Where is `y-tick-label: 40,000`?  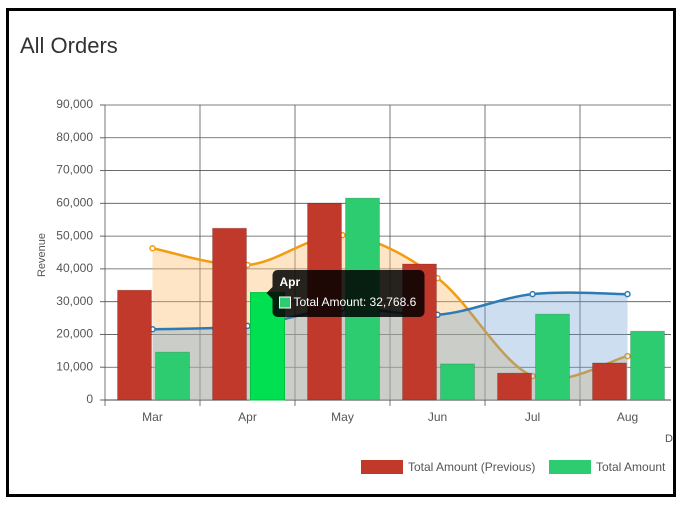 y-tick-label: 40,000 is located at coordinates (74, 268).